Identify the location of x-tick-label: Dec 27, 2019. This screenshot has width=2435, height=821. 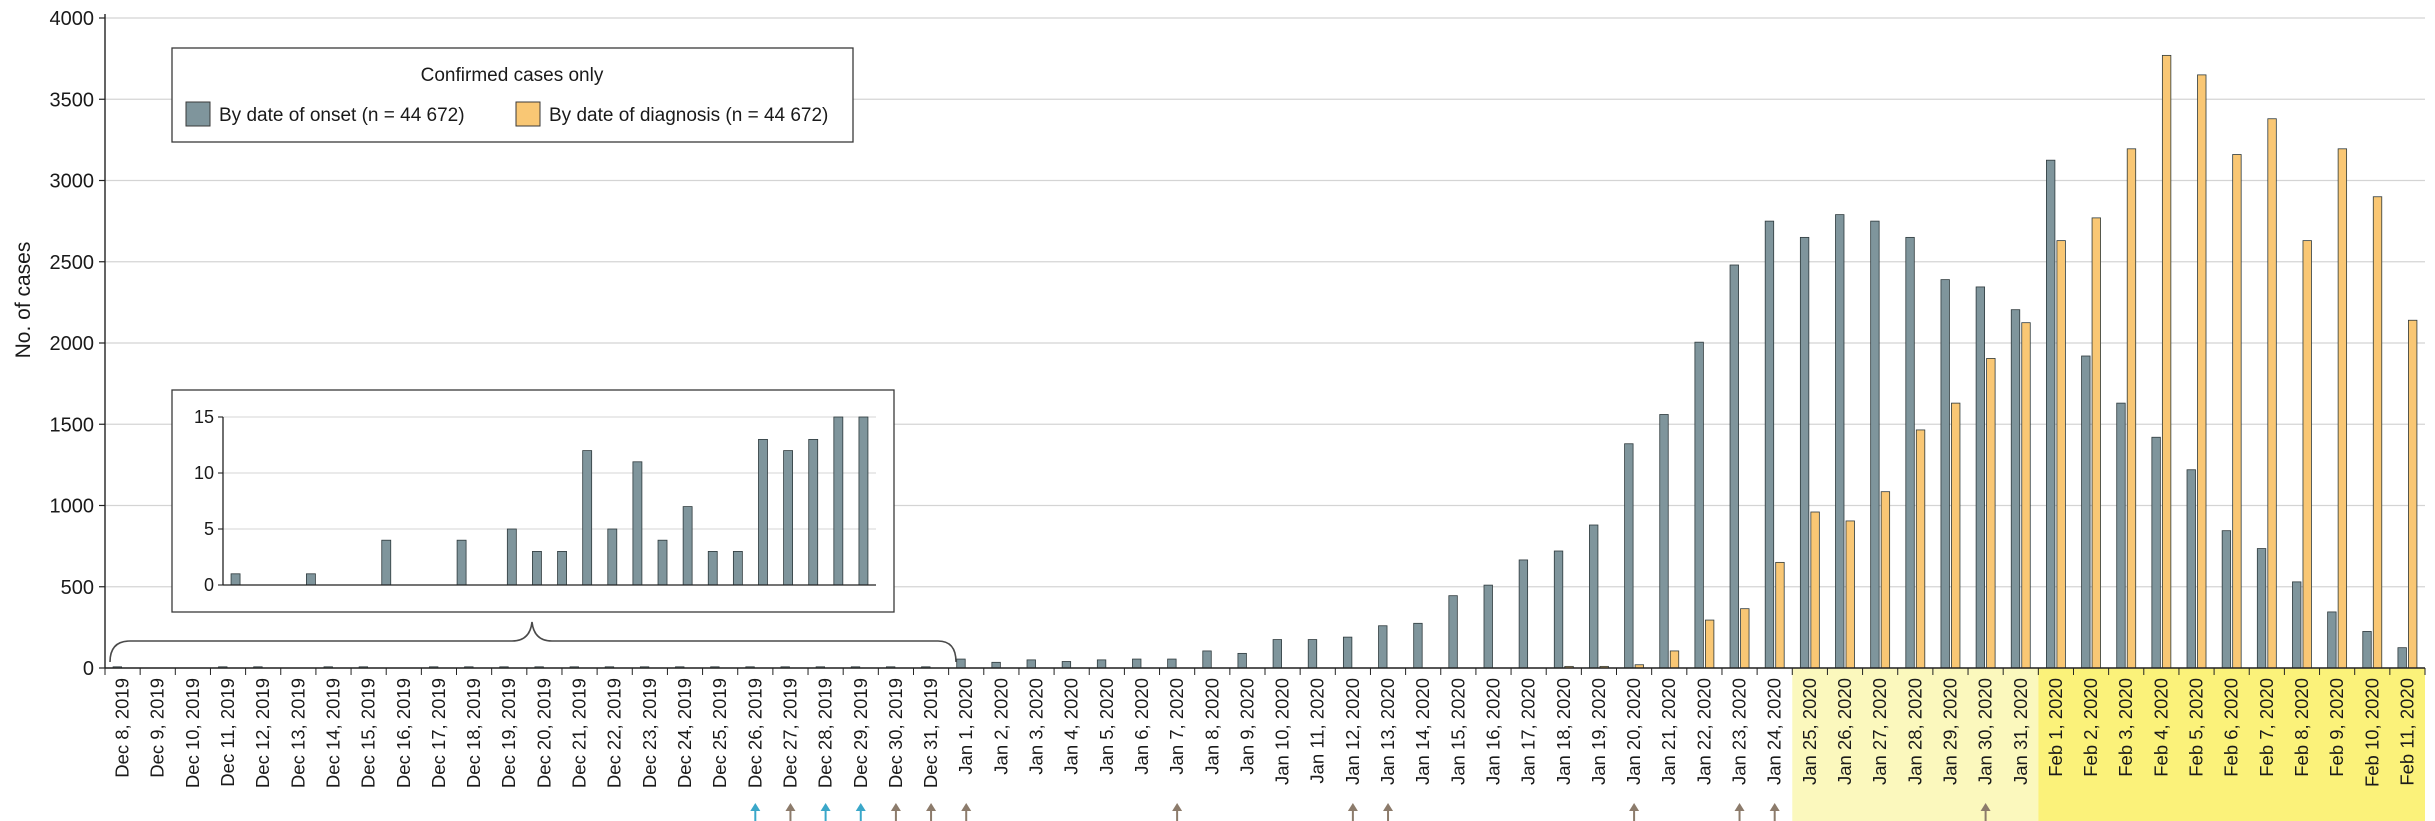
(789, 733).